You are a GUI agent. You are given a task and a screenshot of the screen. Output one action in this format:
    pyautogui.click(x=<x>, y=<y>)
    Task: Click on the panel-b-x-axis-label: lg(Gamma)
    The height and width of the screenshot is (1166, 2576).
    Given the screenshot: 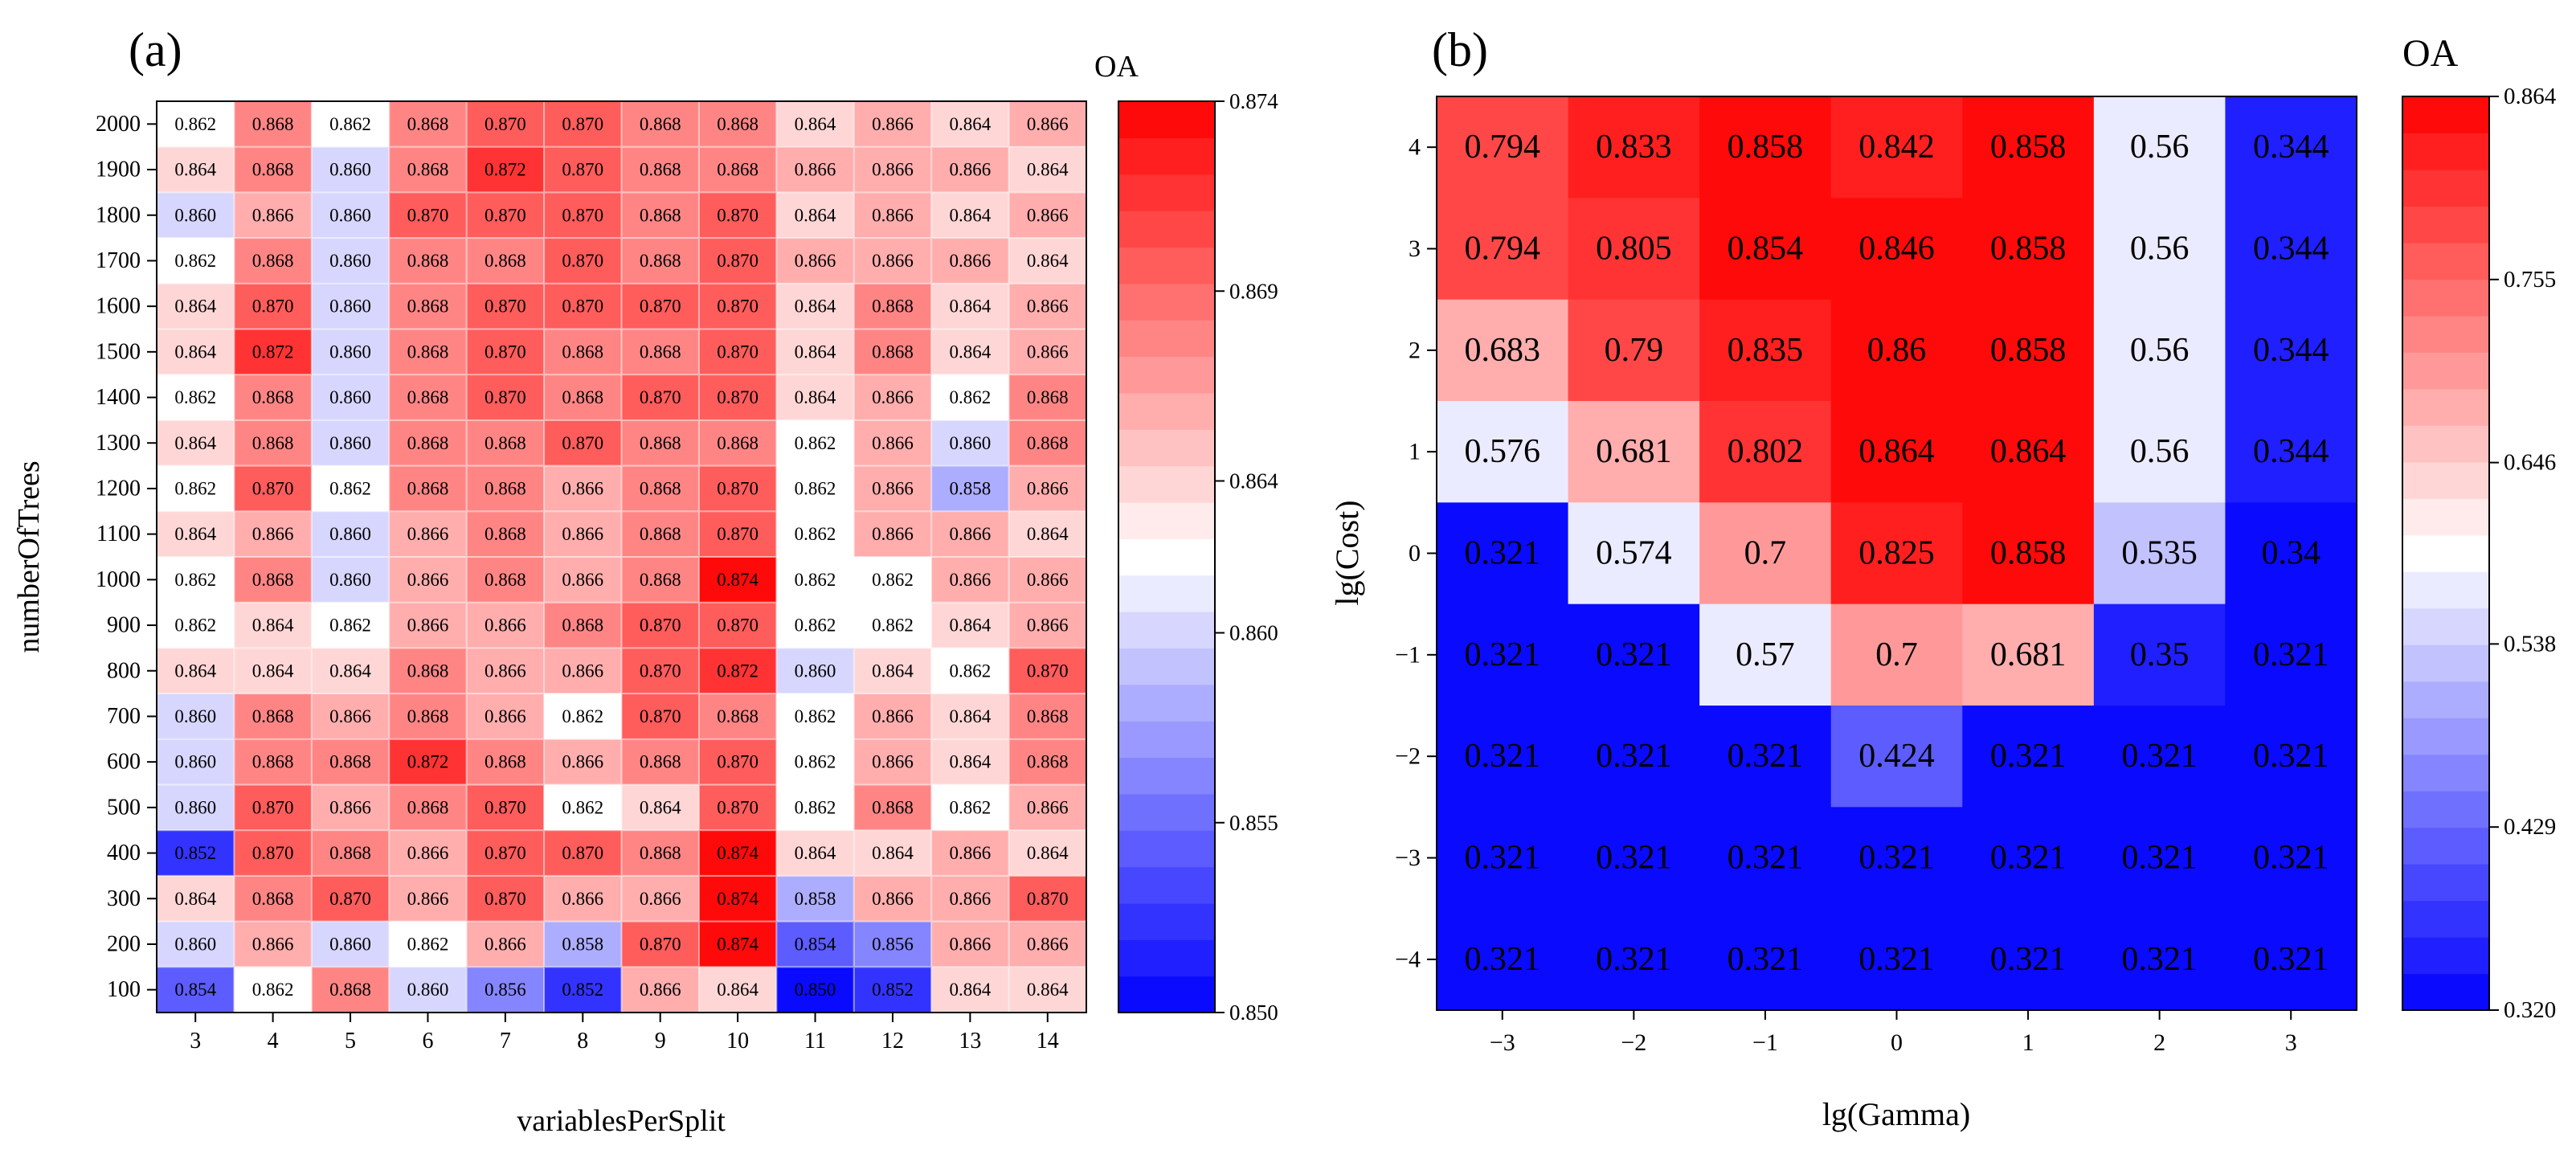 What is the action you would take?
    pyautogui.click(x=1896, y=1114)
    